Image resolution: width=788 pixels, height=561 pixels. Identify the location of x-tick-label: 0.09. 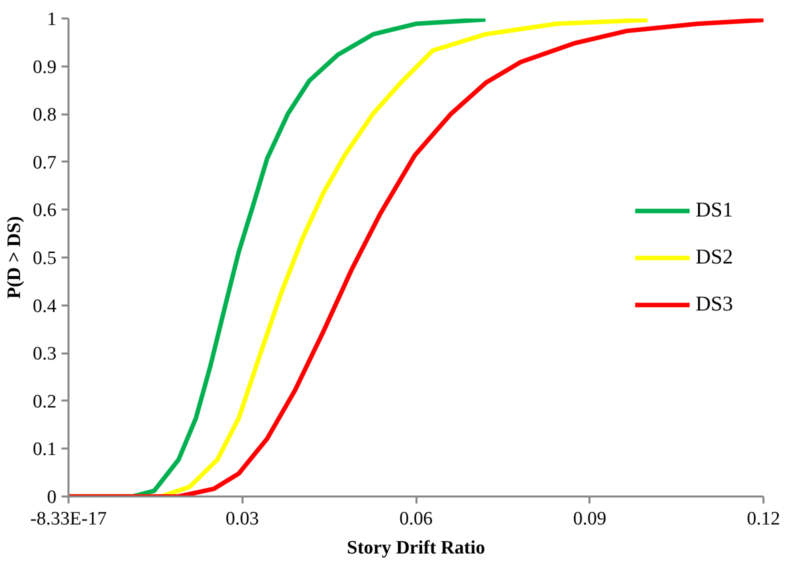
(589, 519).